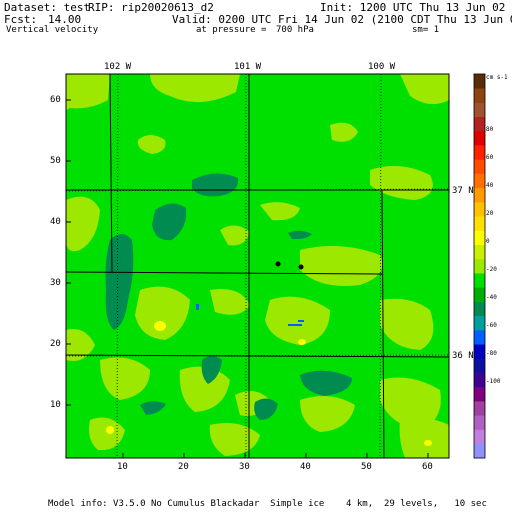 Image resolution: width=512 pixels, height=512 pixels. Describe the element at coordinates (490, 157) in the screenshot. I see `colorbar-label: 60` at that location.